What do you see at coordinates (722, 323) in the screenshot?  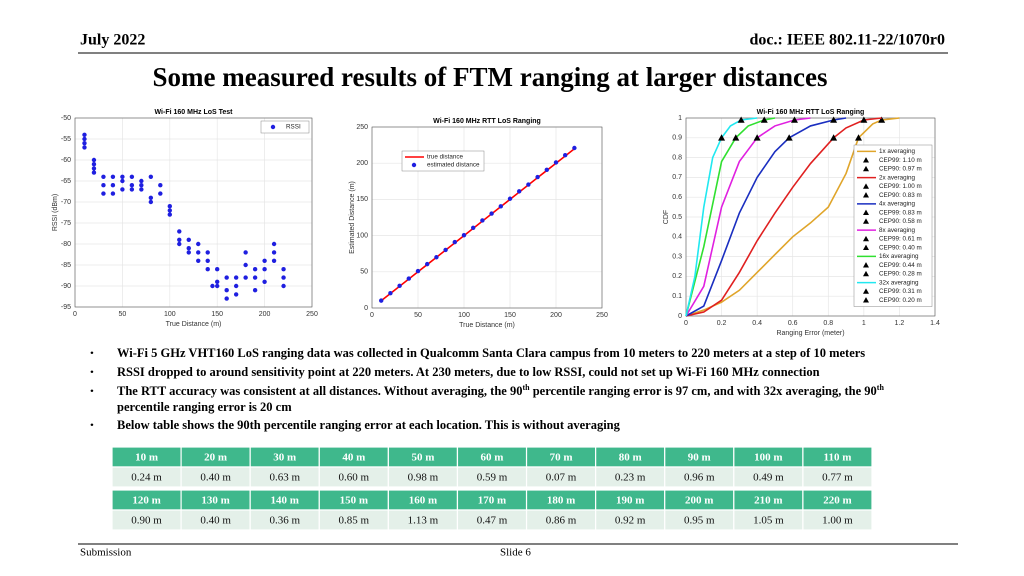 I see `x-tick-label: 0.2` at bounding box center [722, 323].